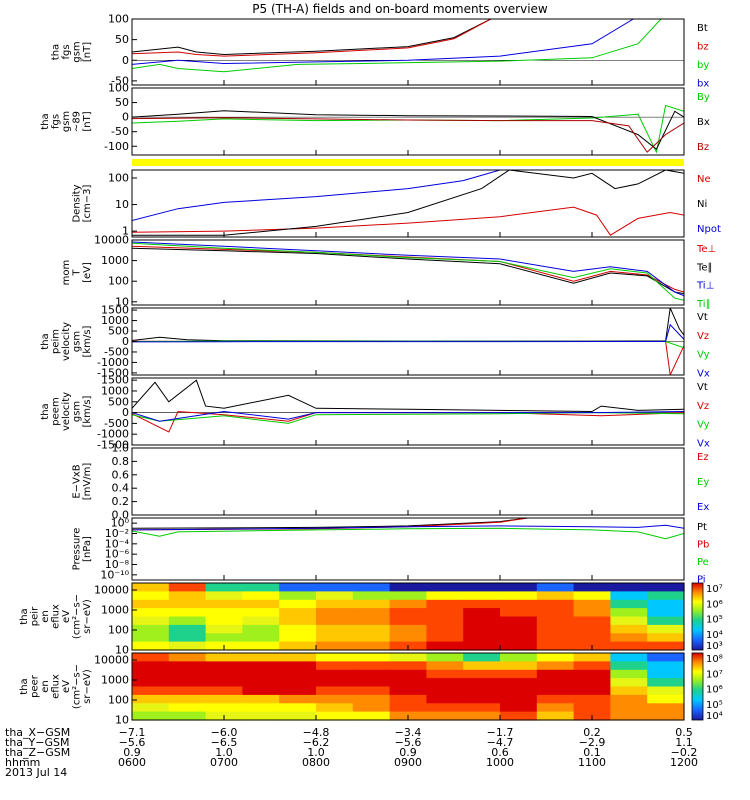 The height and width of the screenshot is (800, 750). Describe the element at coordinates (500, 742) in the screenshot. I see `xaxis-tick-label: −4.7` at that location.